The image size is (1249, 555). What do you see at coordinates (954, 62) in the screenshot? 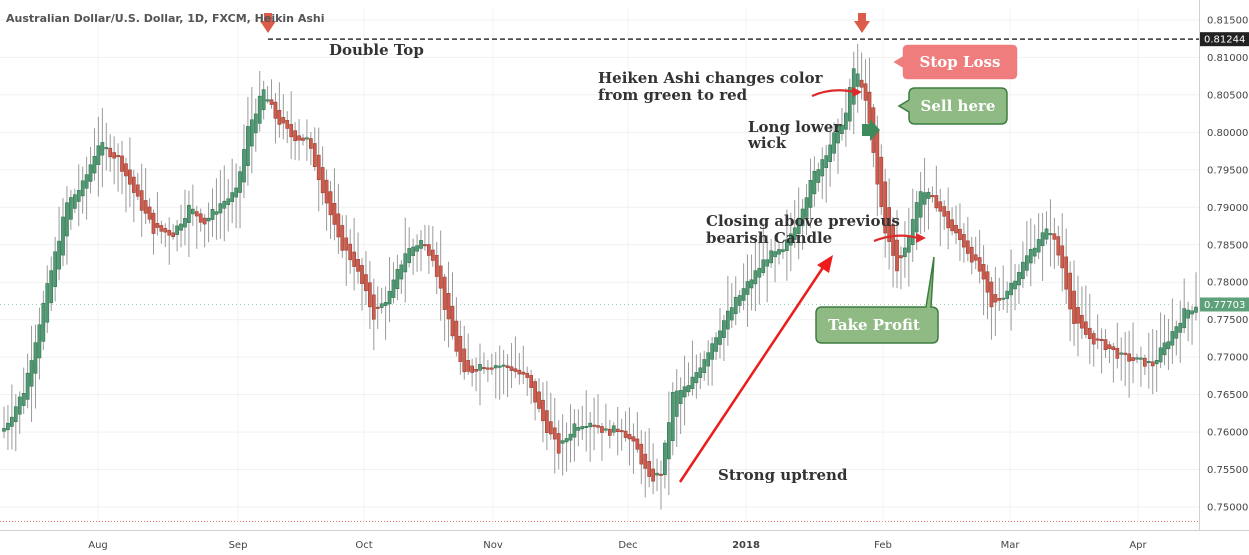
I see `stop-loss-callout: Stop Loss` at bounding box center [954, 62].